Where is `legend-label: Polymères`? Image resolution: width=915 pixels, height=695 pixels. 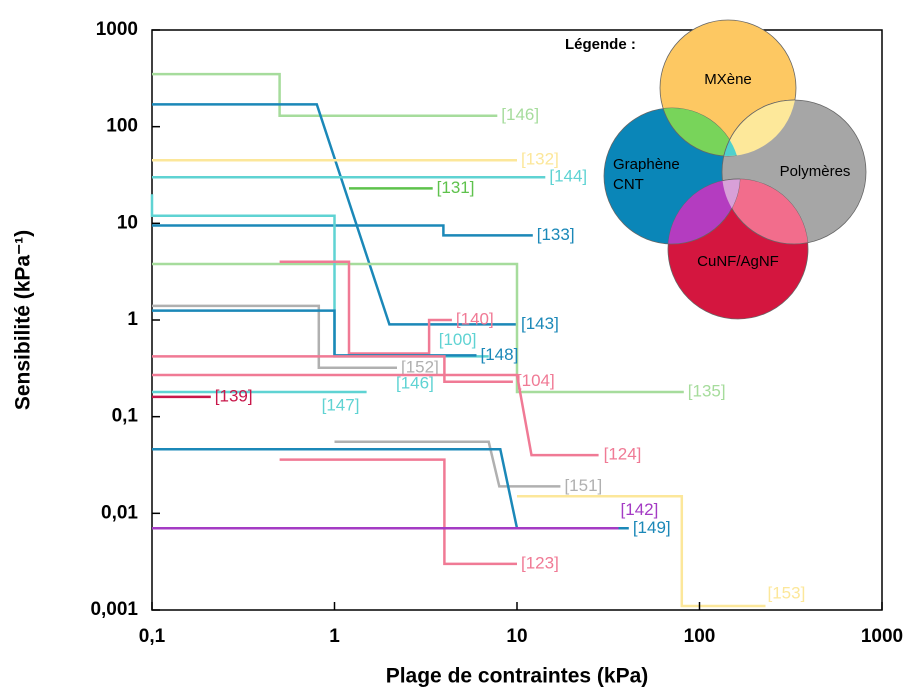
legend-label: Polymères is located at coordinates (815, 171).